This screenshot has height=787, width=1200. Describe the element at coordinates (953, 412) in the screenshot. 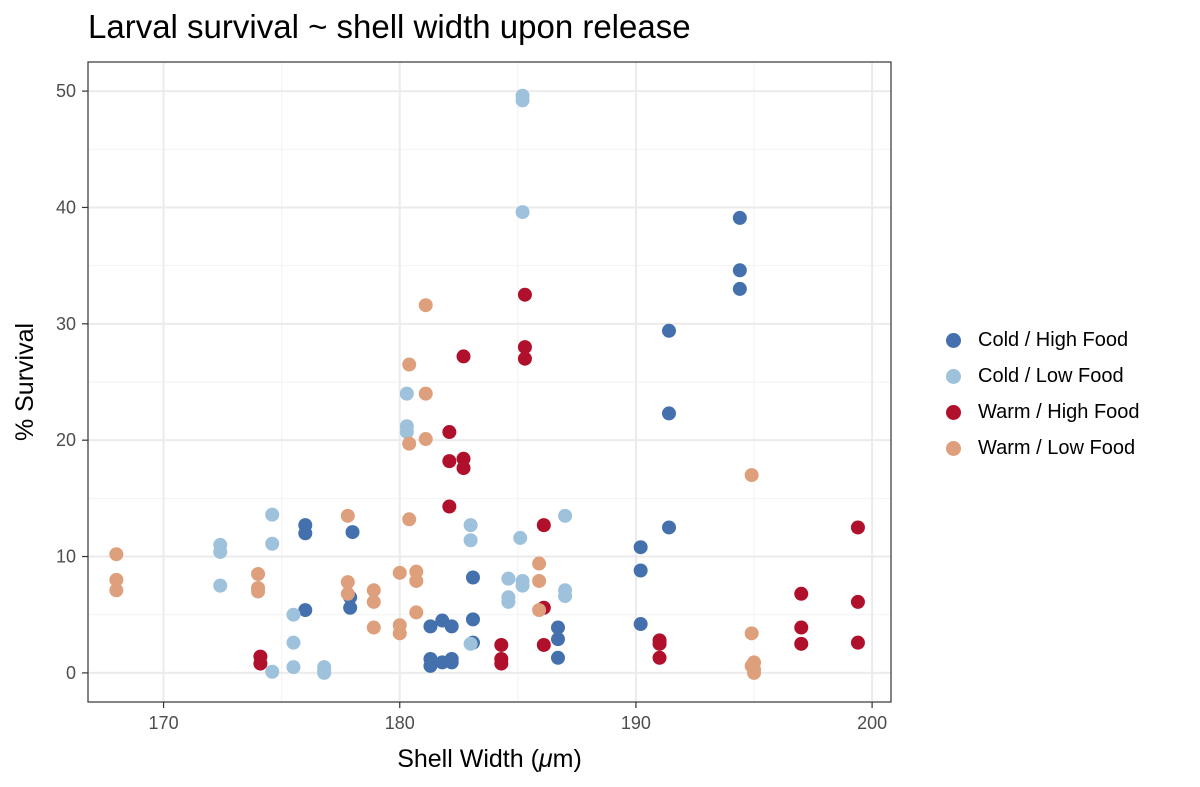

I see `legend-key-warm-high-food` at that location.